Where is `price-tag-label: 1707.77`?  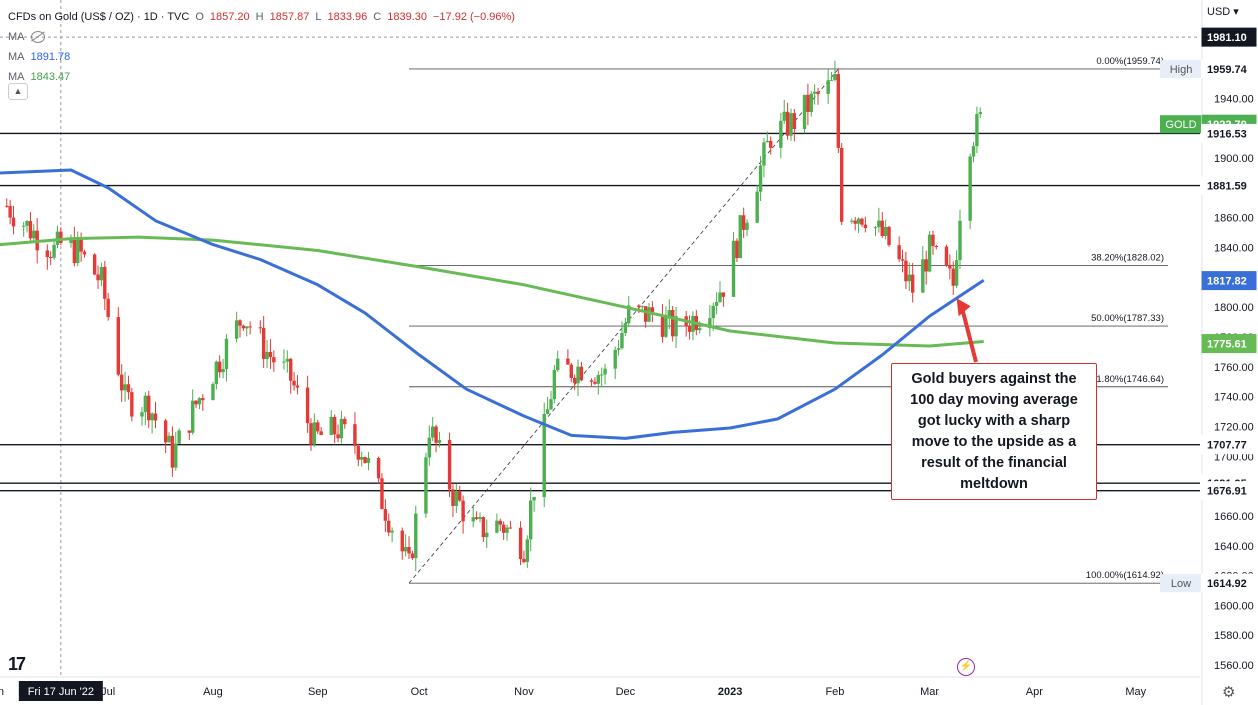
price-tag-label: 1707.77 is located at coordinates (1227, 446).